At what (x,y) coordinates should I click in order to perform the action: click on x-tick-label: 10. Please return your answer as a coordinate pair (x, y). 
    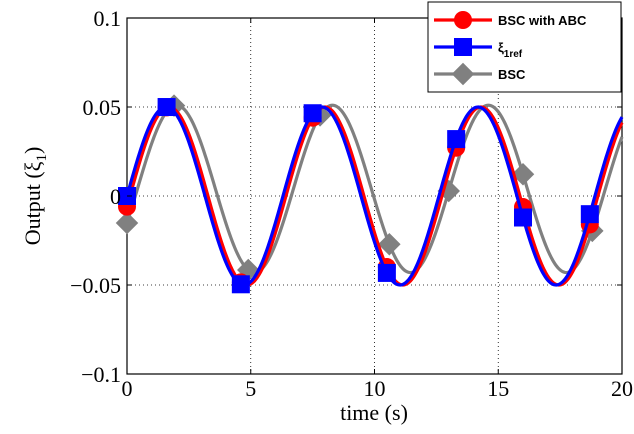
    Looking at the image, I should click on (375, 388).